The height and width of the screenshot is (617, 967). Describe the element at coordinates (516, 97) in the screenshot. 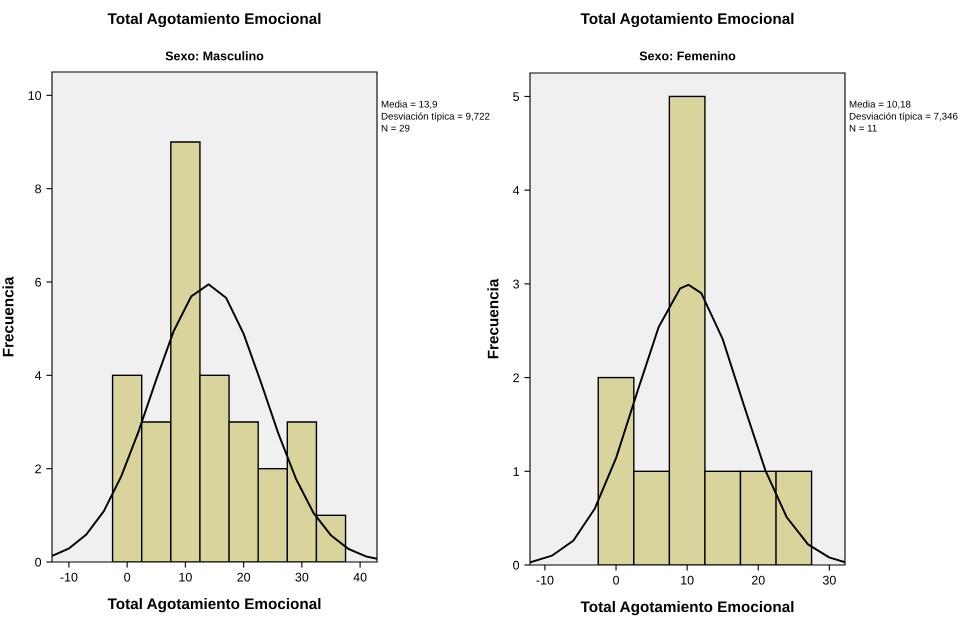

I see `y-tick-label: 5` at that location.